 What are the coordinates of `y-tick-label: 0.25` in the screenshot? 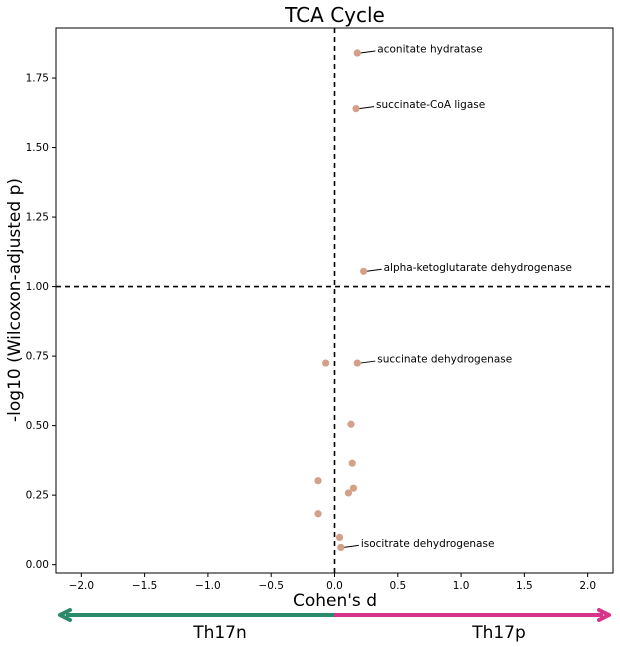 It's located at (37, 496).